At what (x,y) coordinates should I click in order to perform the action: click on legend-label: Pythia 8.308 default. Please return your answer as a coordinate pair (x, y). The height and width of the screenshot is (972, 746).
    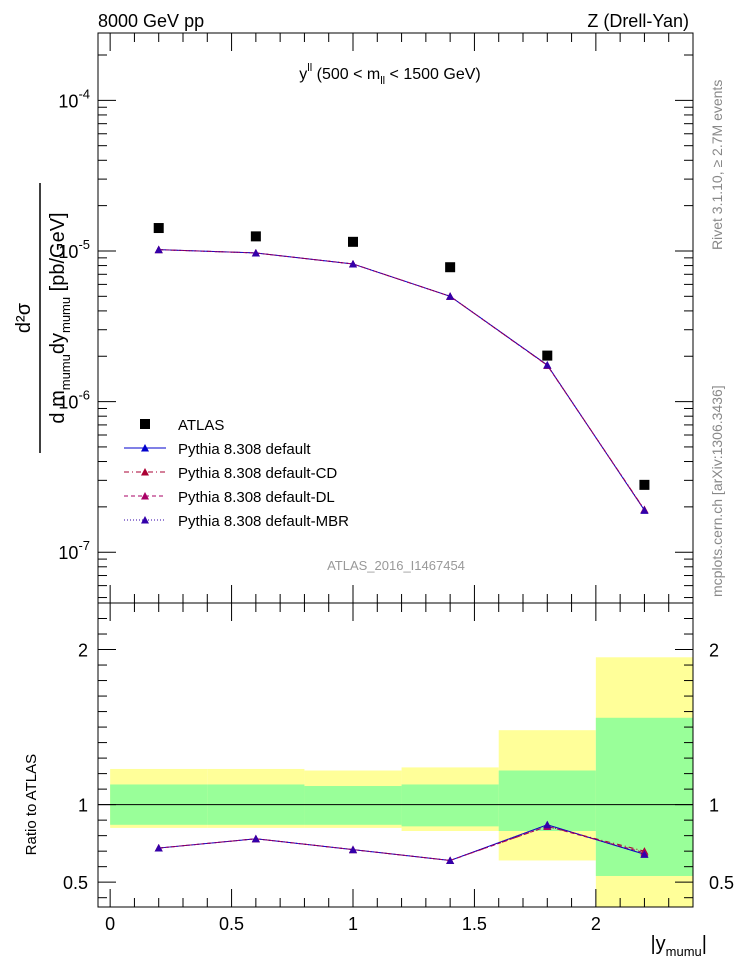
    Looking at the image, I should click on (244, 449).